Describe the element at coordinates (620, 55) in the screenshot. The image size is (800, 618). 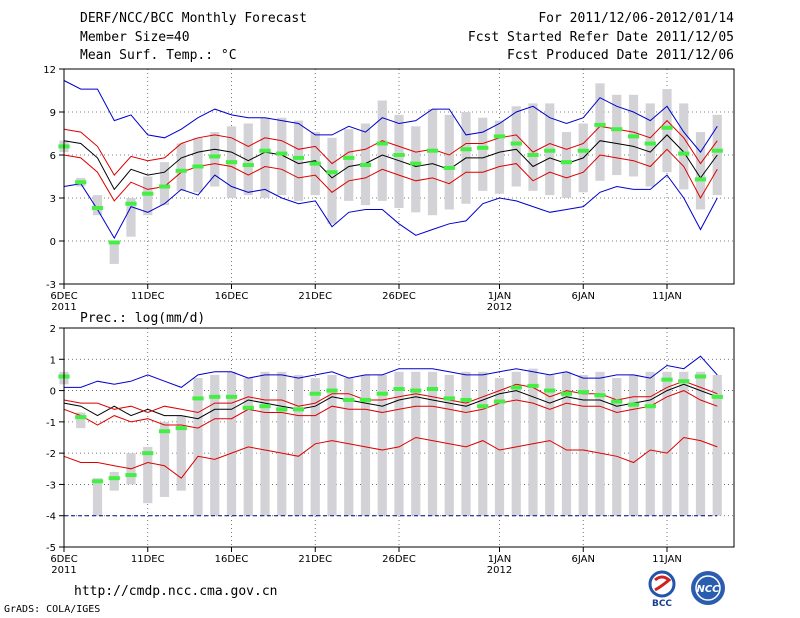
I see `fcst-produced-date: Fcst Produced Date 2011/12/06` at that location.